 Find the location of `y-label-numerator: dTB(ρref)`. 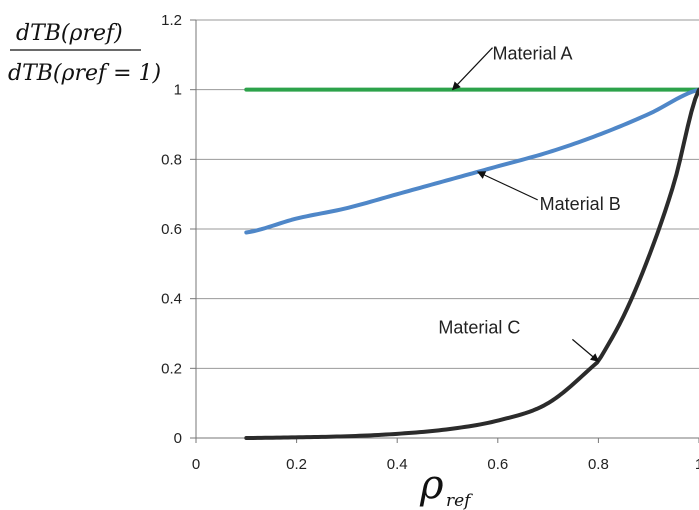

y-label-numerator: dTB(ρref) is located at coordinates (69, 33).